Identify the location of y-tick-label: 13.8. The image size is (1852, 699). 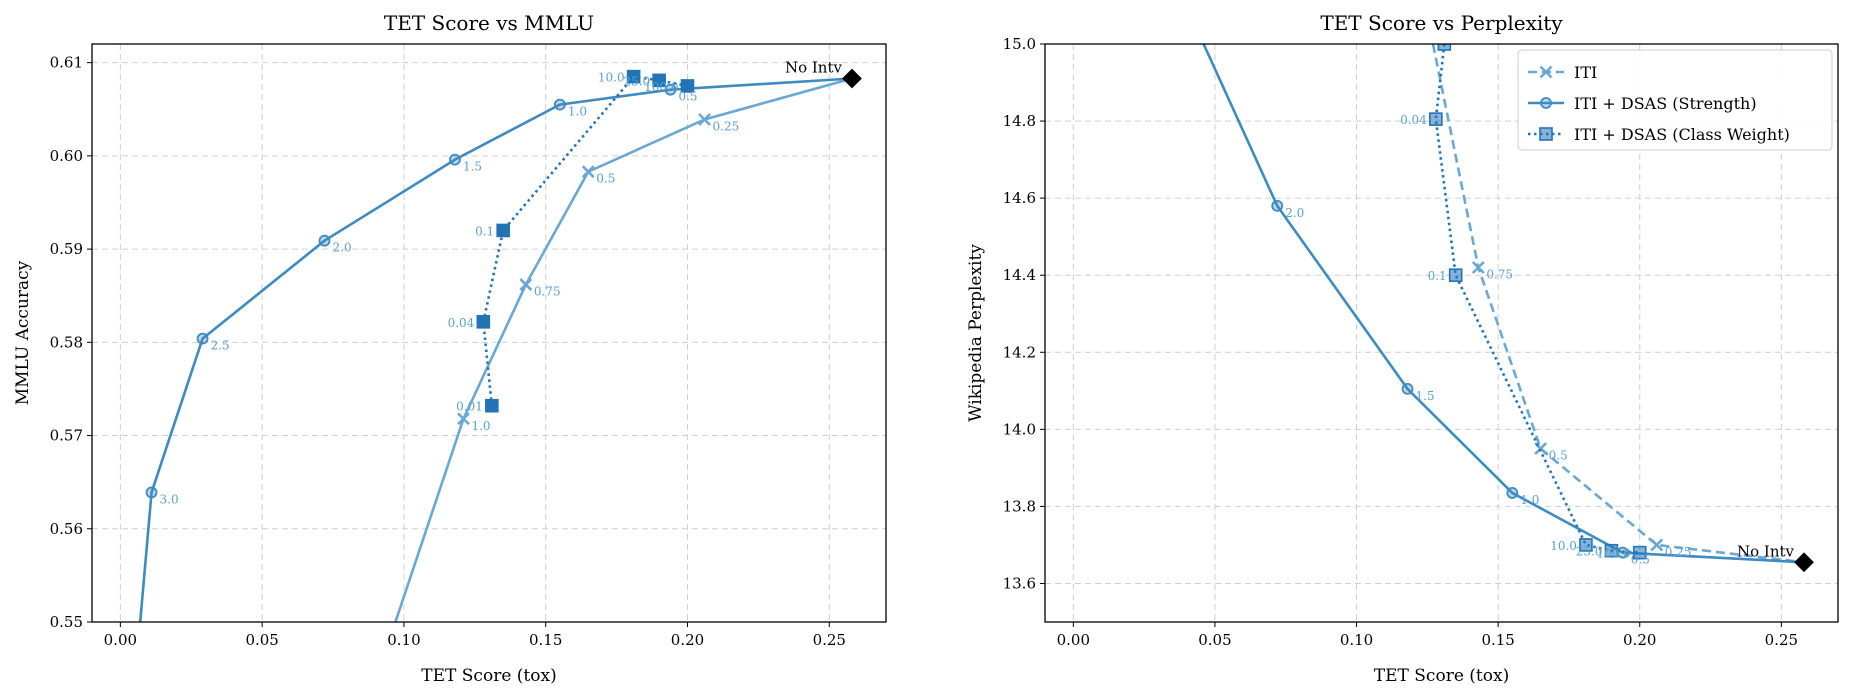
(1019, 506).